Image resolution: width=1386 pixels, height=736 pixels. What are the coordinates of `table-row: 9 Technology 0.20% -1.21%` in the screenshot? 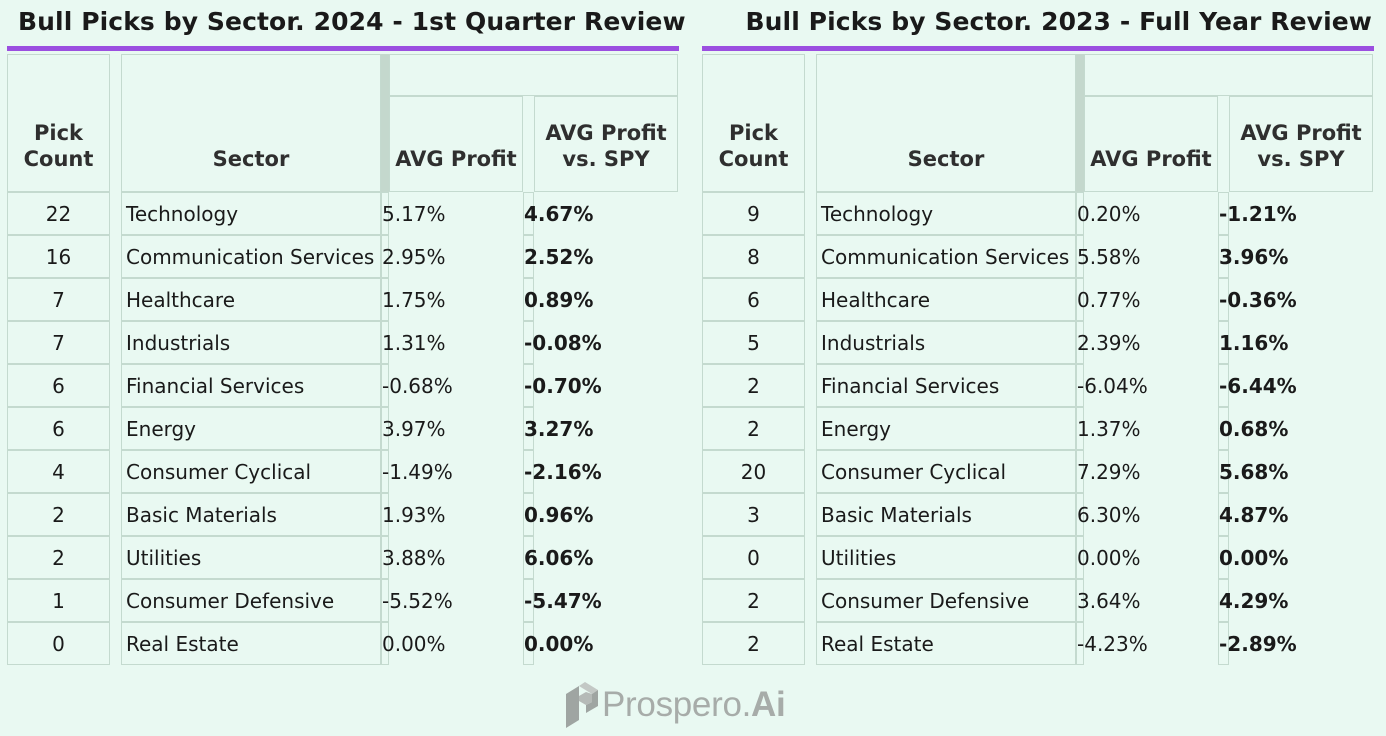 It's located at (1037, 213).